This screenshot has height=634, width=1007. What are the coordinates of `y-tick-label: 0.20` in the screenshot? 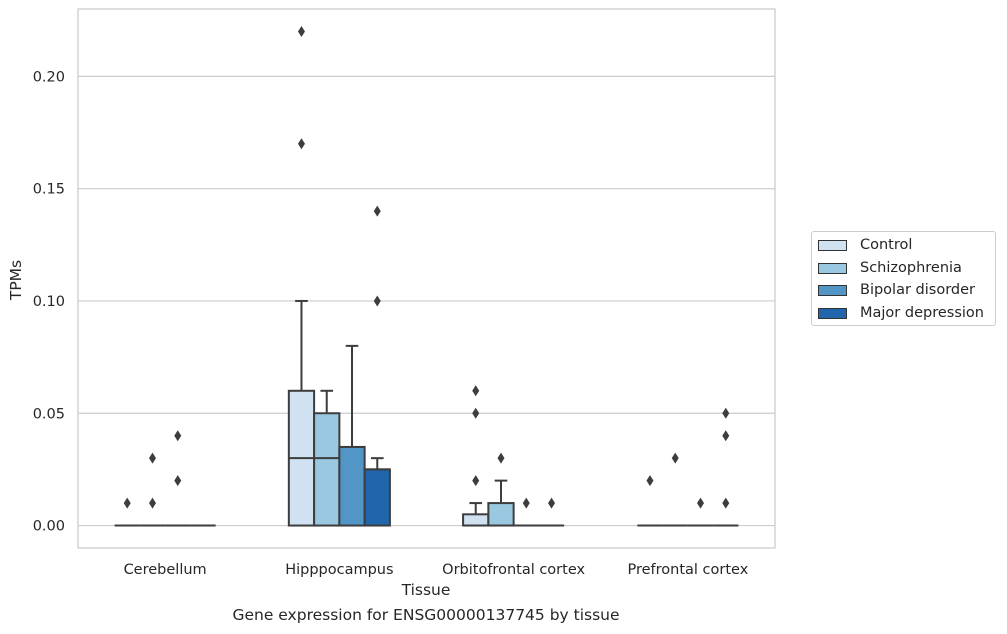 It's located at (49, 77).